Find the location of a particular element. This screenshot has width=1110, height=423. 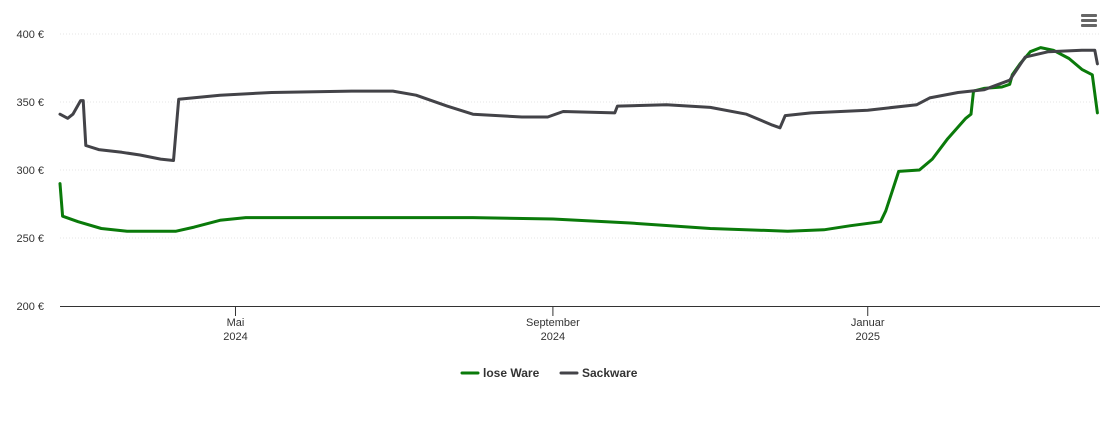

legend-label: lose Ware is located at coordinates (511, 373).